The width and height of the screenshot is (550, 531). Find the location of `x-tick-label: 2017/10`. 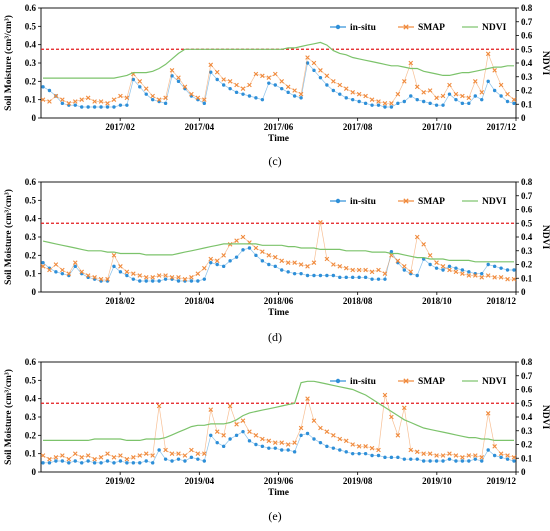

x-tick-label: 2017/10 is located at coordinates (437, 127).